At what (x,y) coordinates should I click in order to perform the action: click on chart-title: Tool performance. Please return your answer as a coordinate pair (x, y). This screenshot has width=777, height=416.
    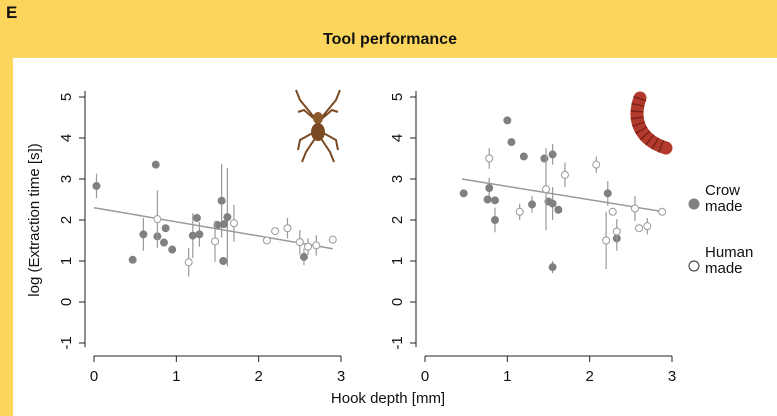
    Looking at the image, I should click on (390, 39).